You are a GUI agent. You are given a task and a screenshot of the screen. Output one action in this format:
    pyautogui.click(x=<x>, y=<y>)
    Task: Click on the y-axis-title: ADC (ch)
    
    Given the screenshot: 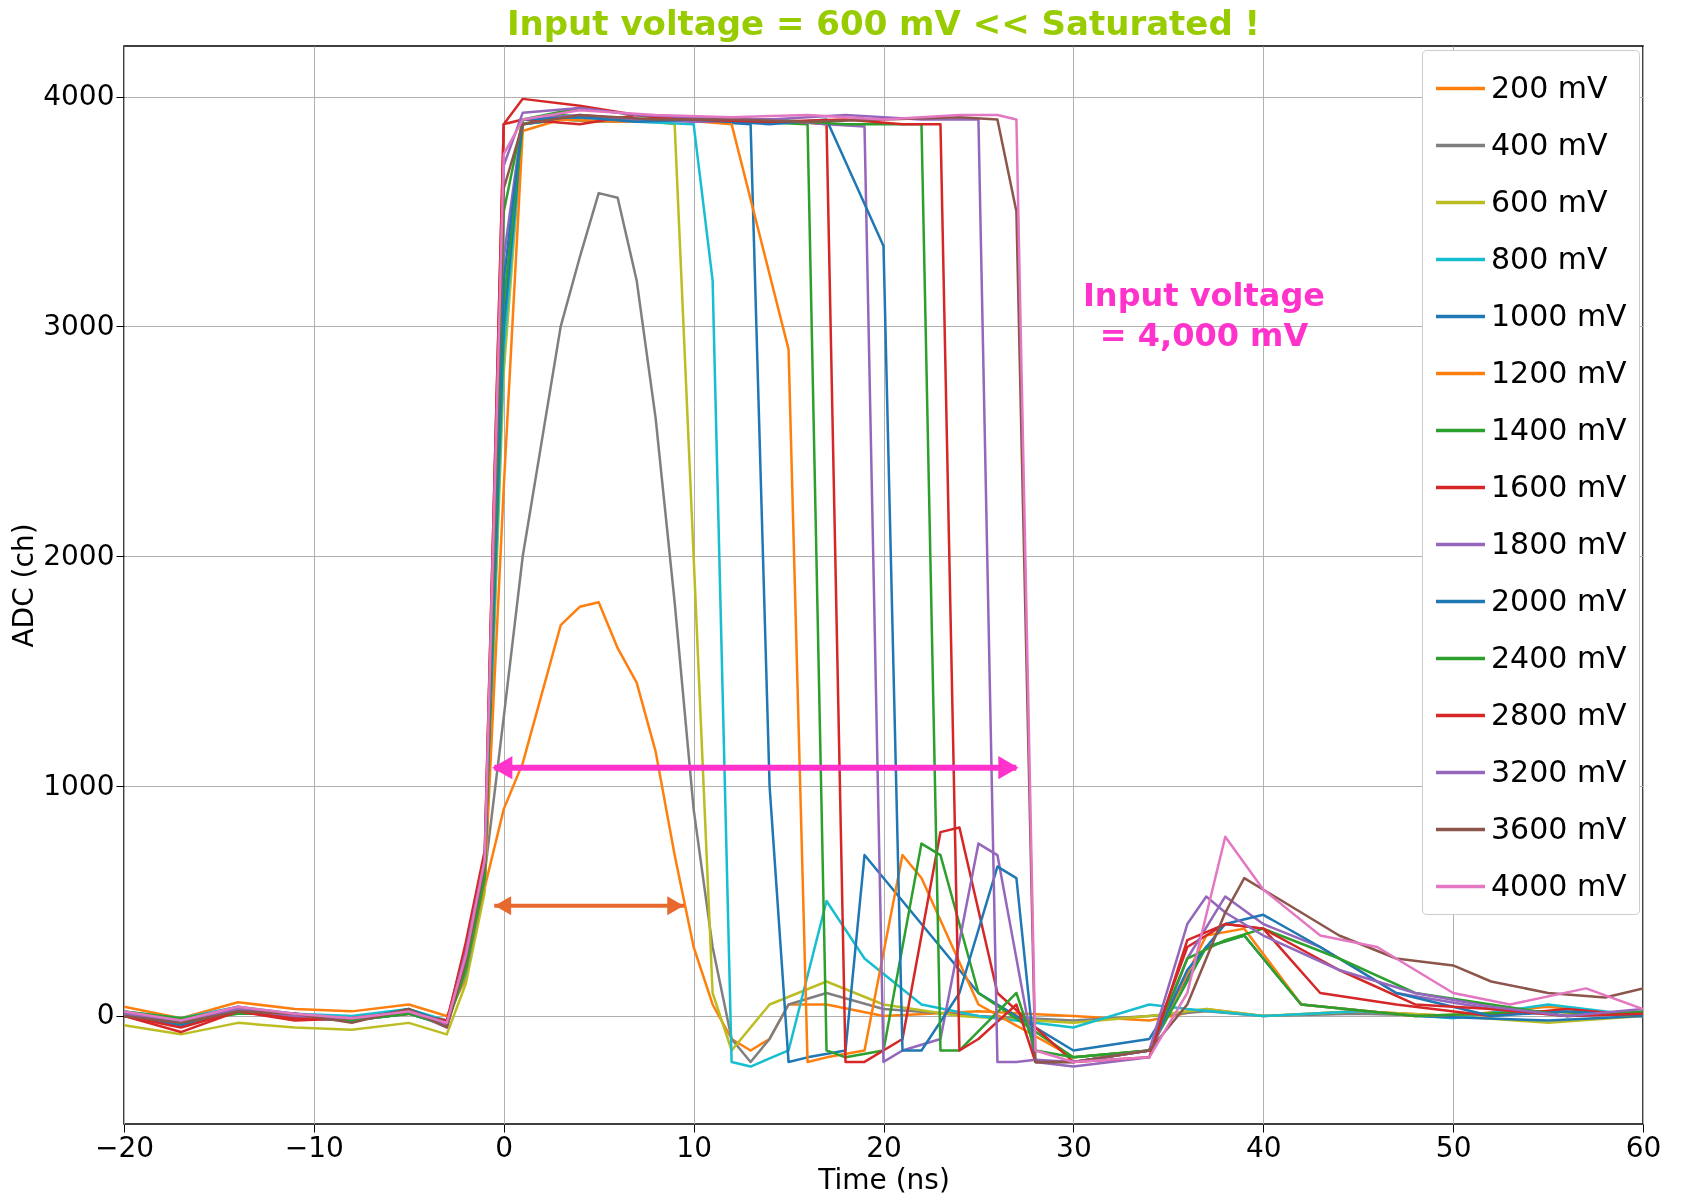 What is the action you would take?
    pyautogui.click(x=24, y=585)
    